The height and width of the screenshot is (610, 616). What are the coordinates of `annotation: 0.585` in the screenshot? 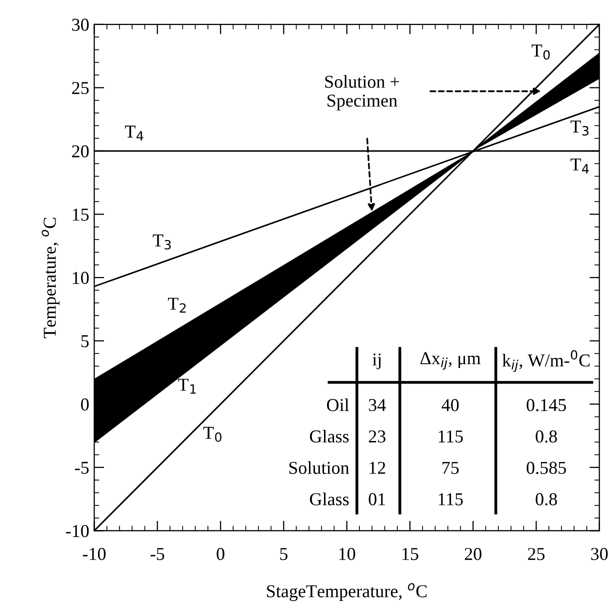 It's located at (546, 468).